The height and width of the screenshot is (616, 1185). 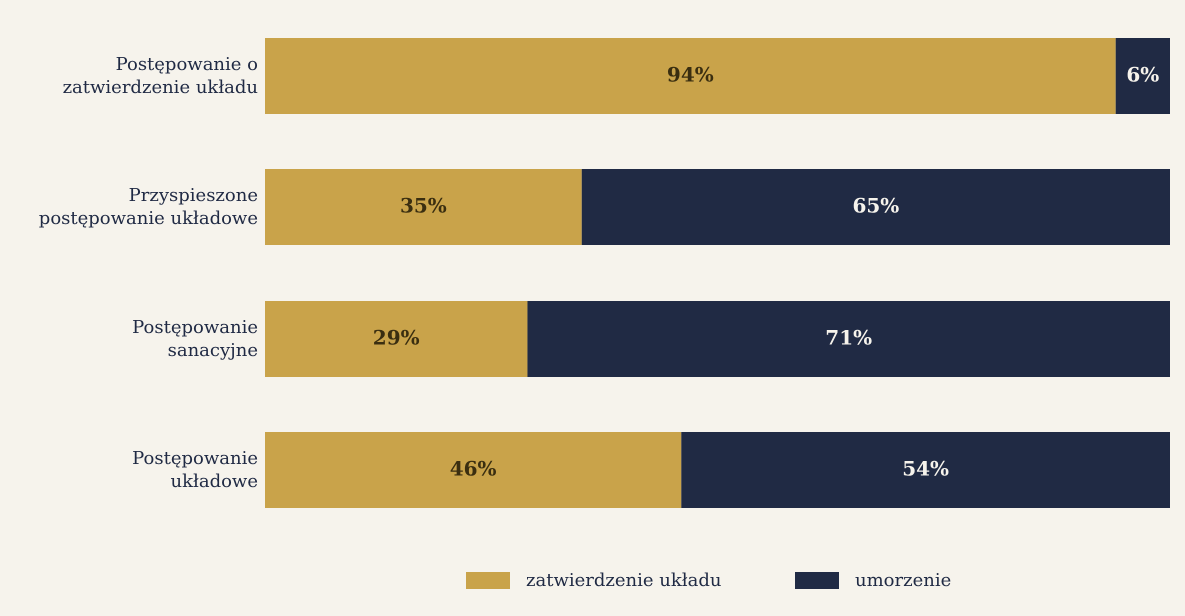 I want to click on data-label: 65%, so click(x=875, y=206).